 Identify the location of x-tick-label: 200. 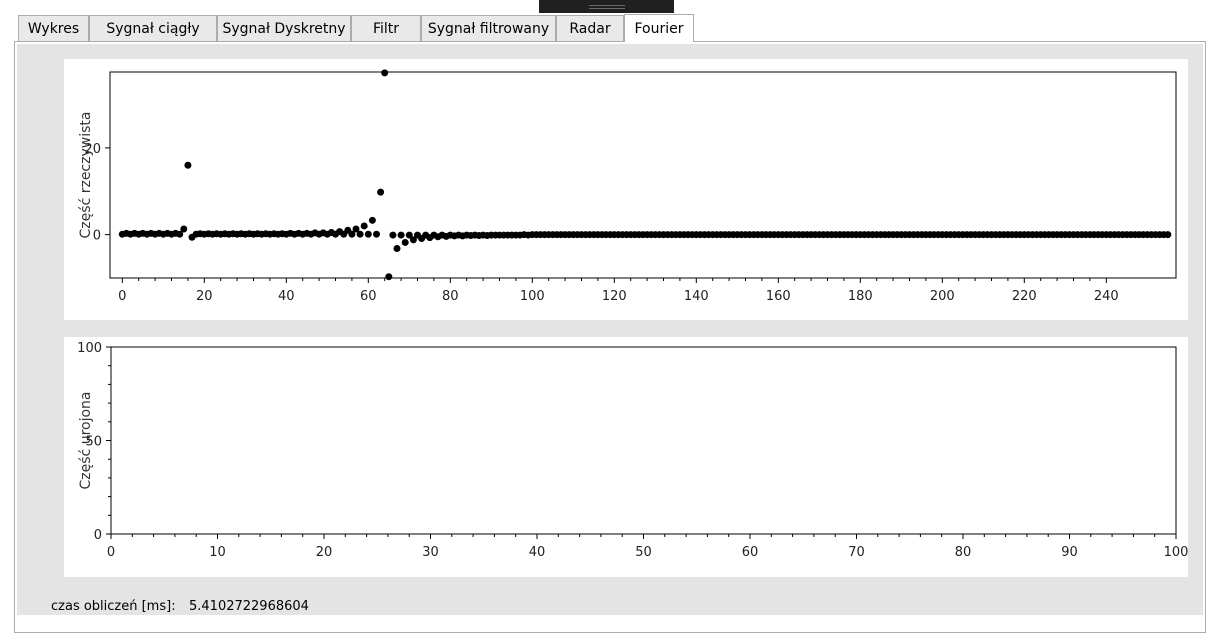
(942, 296).